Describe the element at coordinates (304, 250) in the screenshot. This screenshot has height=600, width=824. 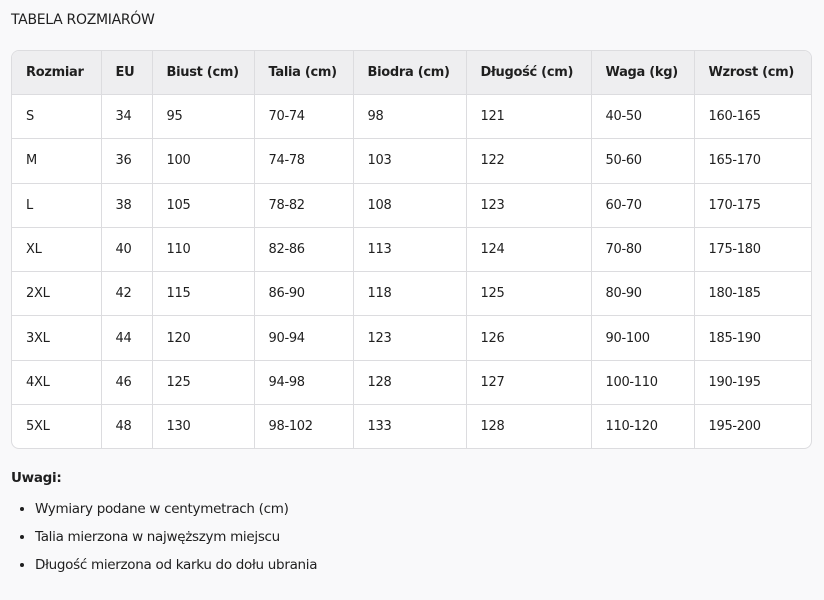
I see `table-cell: 82-86` at that location.